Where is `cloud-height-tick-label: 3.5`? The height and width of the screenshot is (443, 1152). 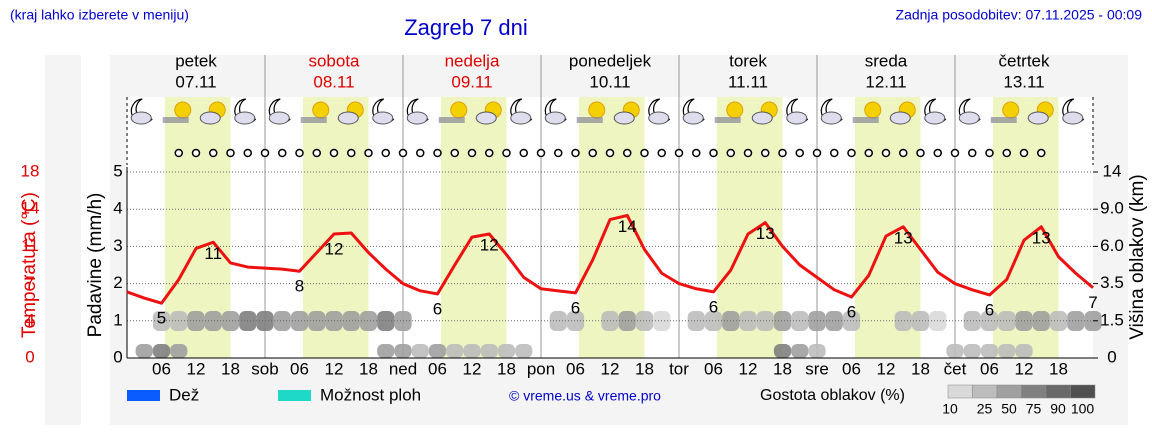
cloud-height-tick-label: 3.5 is located at coordinates (1112, 282).